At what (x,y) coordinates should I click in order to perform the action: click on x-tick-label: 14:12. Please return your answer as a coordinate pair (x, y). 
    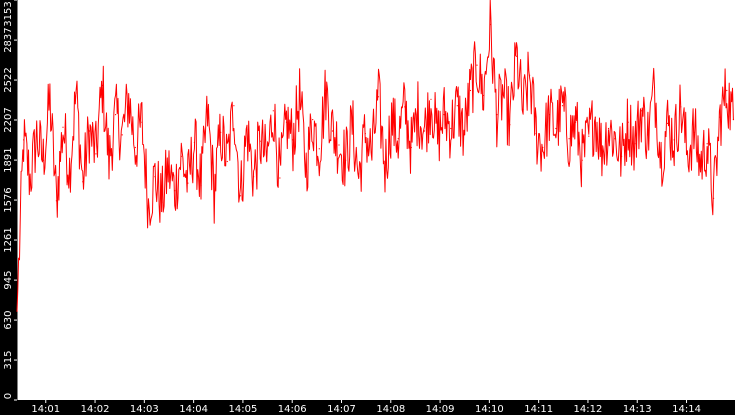
    Looking at the image, I should click on (588, 409).